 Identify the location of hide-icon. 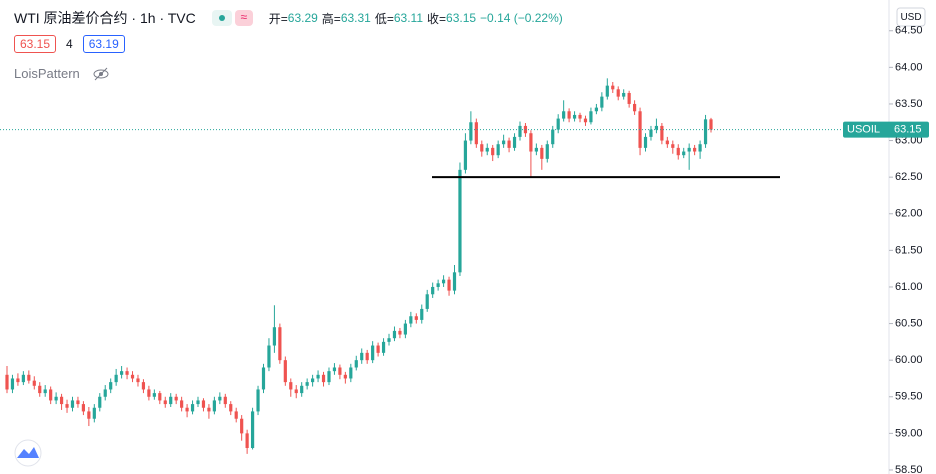
(101, 74).